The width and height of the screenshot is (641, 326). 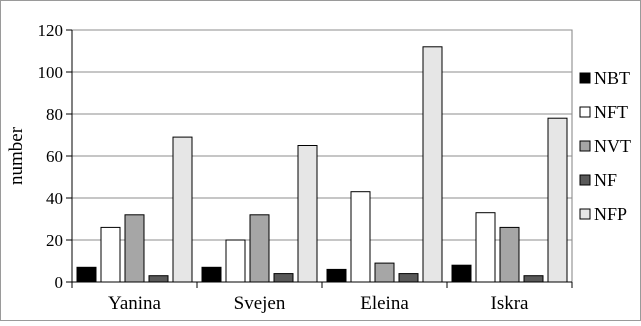 I want to click on legend-swatch-nfp, so click(x=585, y=214).